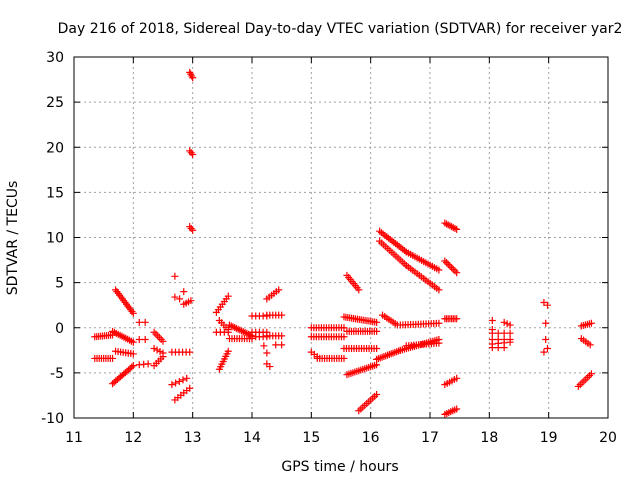 The width and height of the screenshot is (640, 480). I want to click on x-tick-label: 11, so click(74, 438).